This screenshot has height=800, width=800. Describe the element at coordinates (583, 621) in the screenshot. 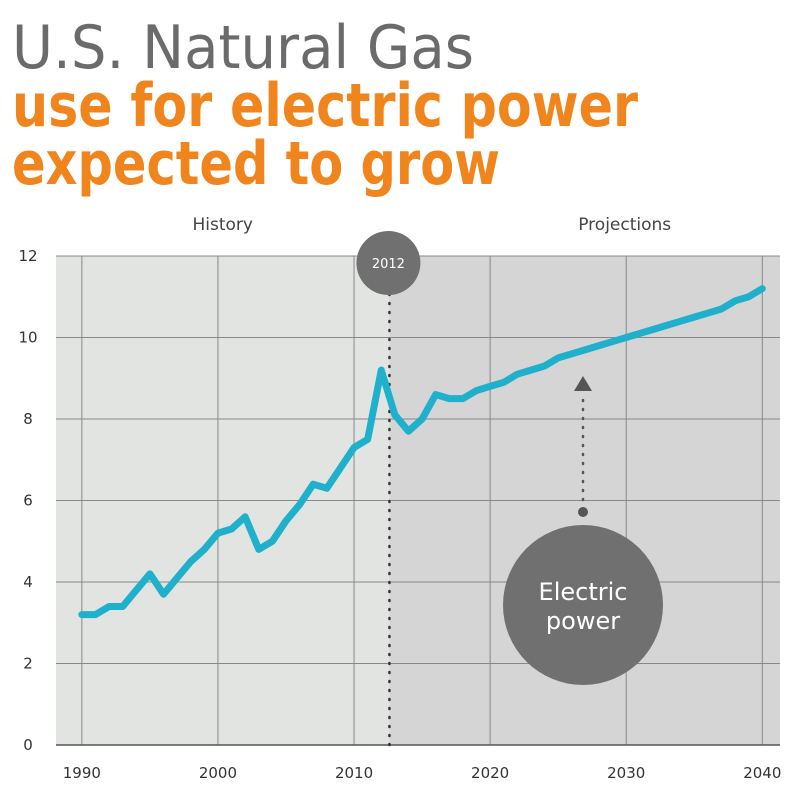

I see `annotation-label: power` at that location.